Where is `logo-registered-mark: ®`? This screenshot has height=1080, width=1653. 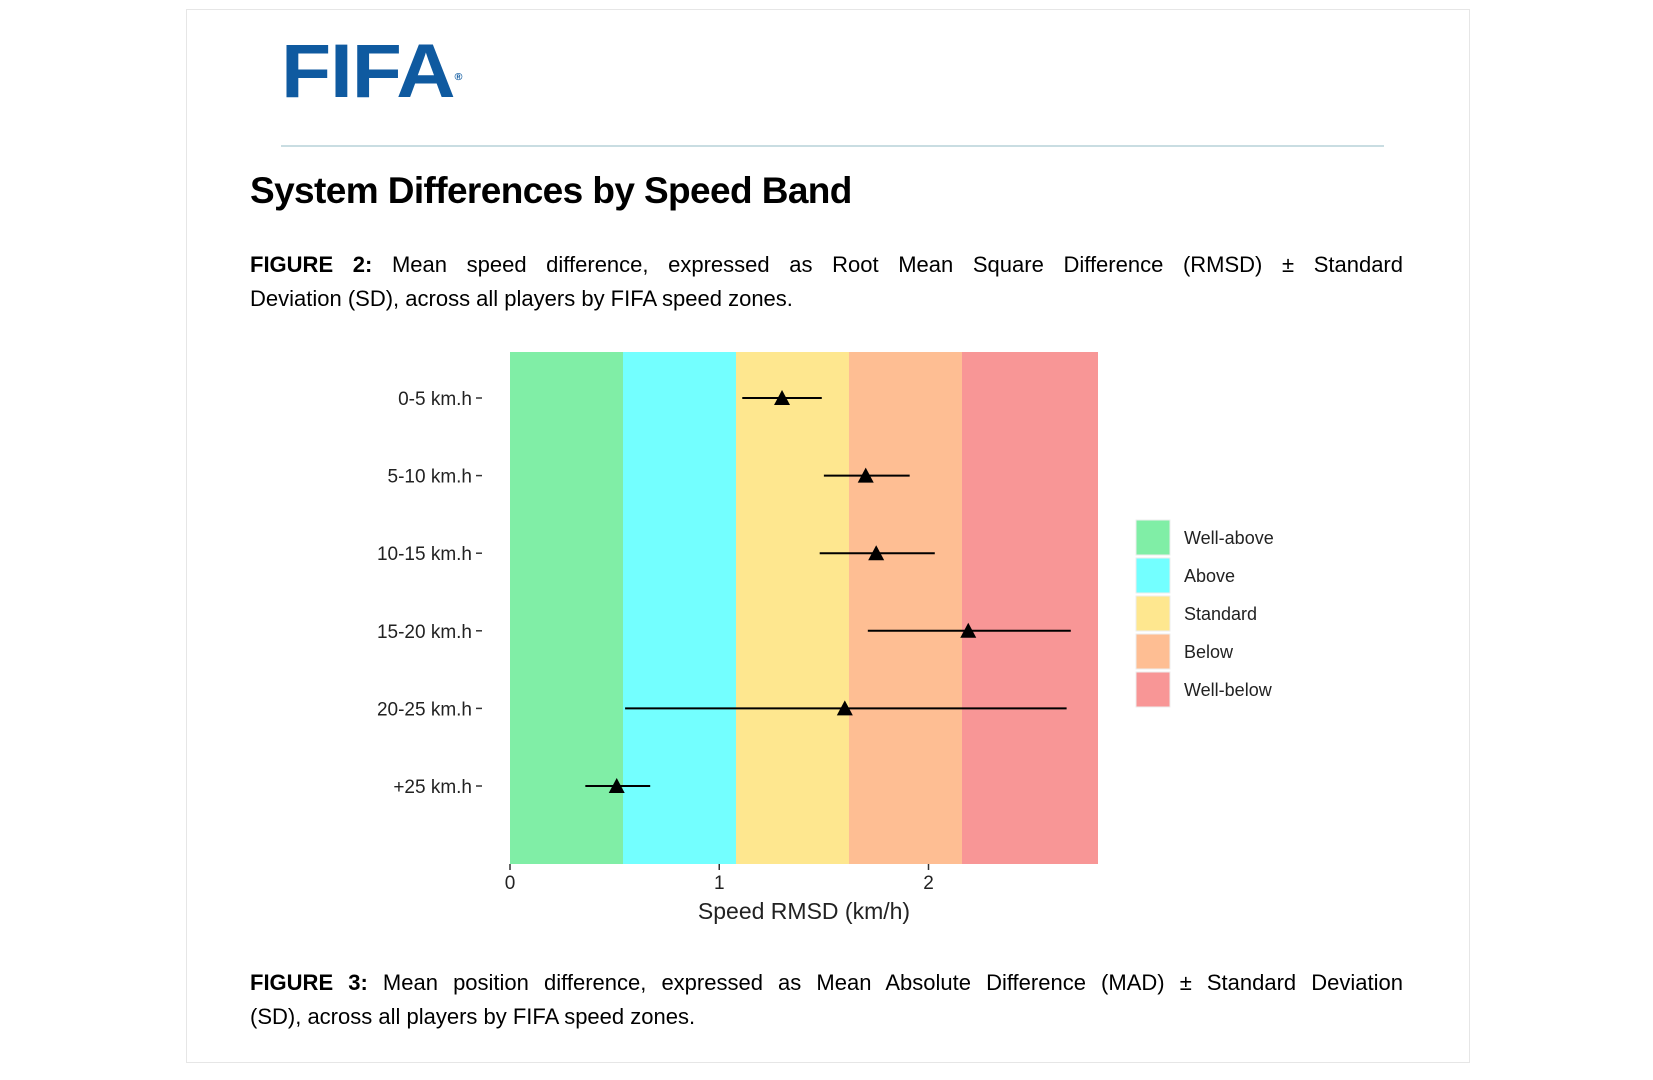
logo-registered-mark: ® is located at coordinates (458, 77).